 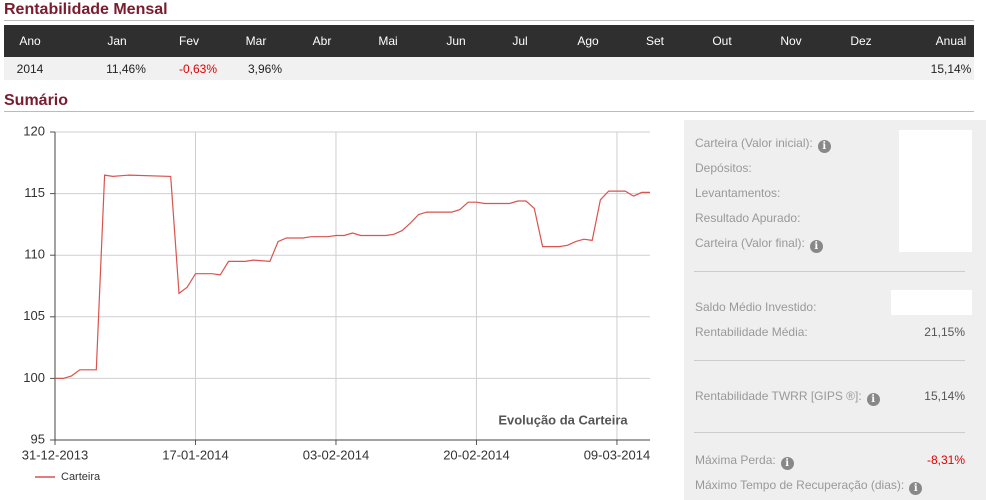 I want to click on summary-value: 15,14%, so click(x=944, y=396).